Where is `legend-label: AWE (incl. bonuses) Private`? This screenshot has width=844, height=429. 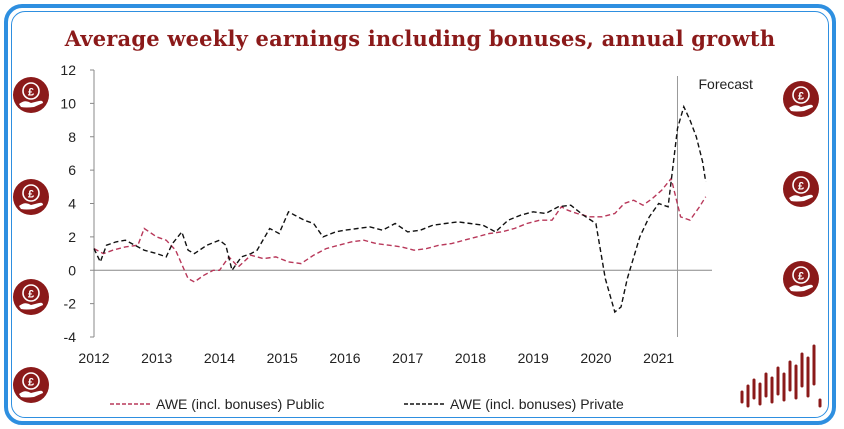
legend-label: AWE (incl. bonuses) Private is located at coordinates (537, 404).